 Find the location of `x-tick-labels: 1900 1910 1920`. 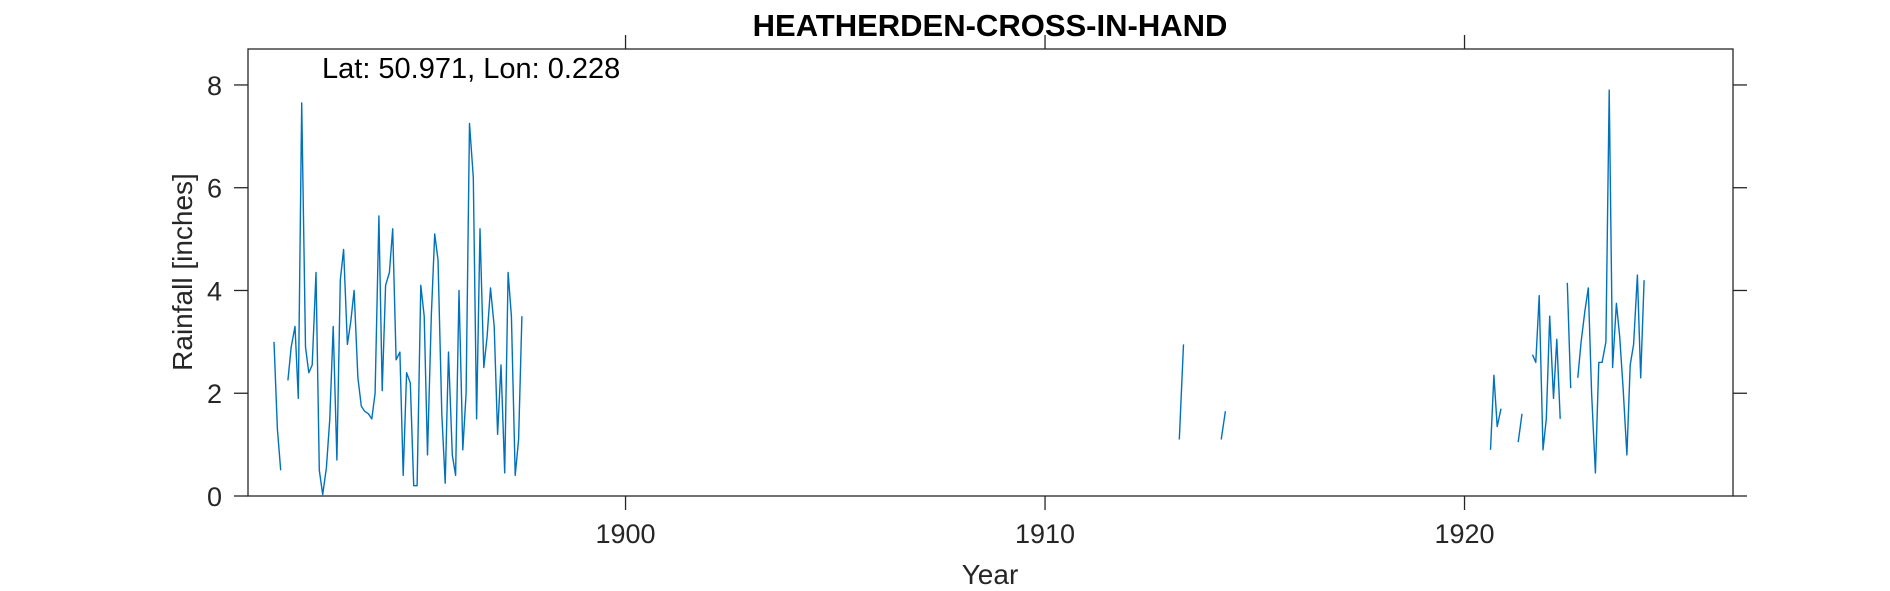

x-tick-labels: 1900 1910 1920 is located at coordinates (1045, 534).